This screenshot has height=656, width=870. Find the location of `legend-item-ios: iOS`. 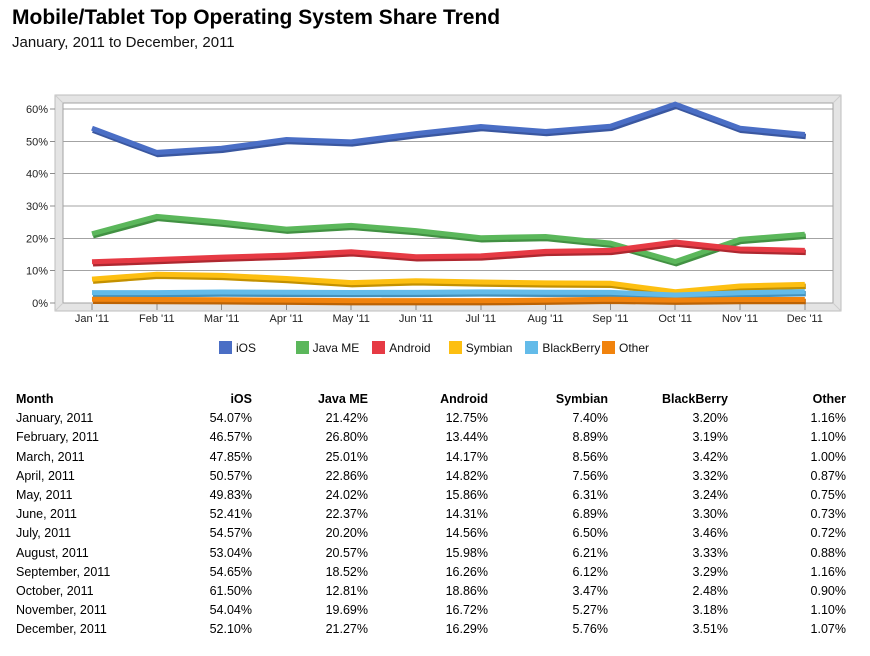

legend-item-ios: iOS is located at coordinates (238, 347).